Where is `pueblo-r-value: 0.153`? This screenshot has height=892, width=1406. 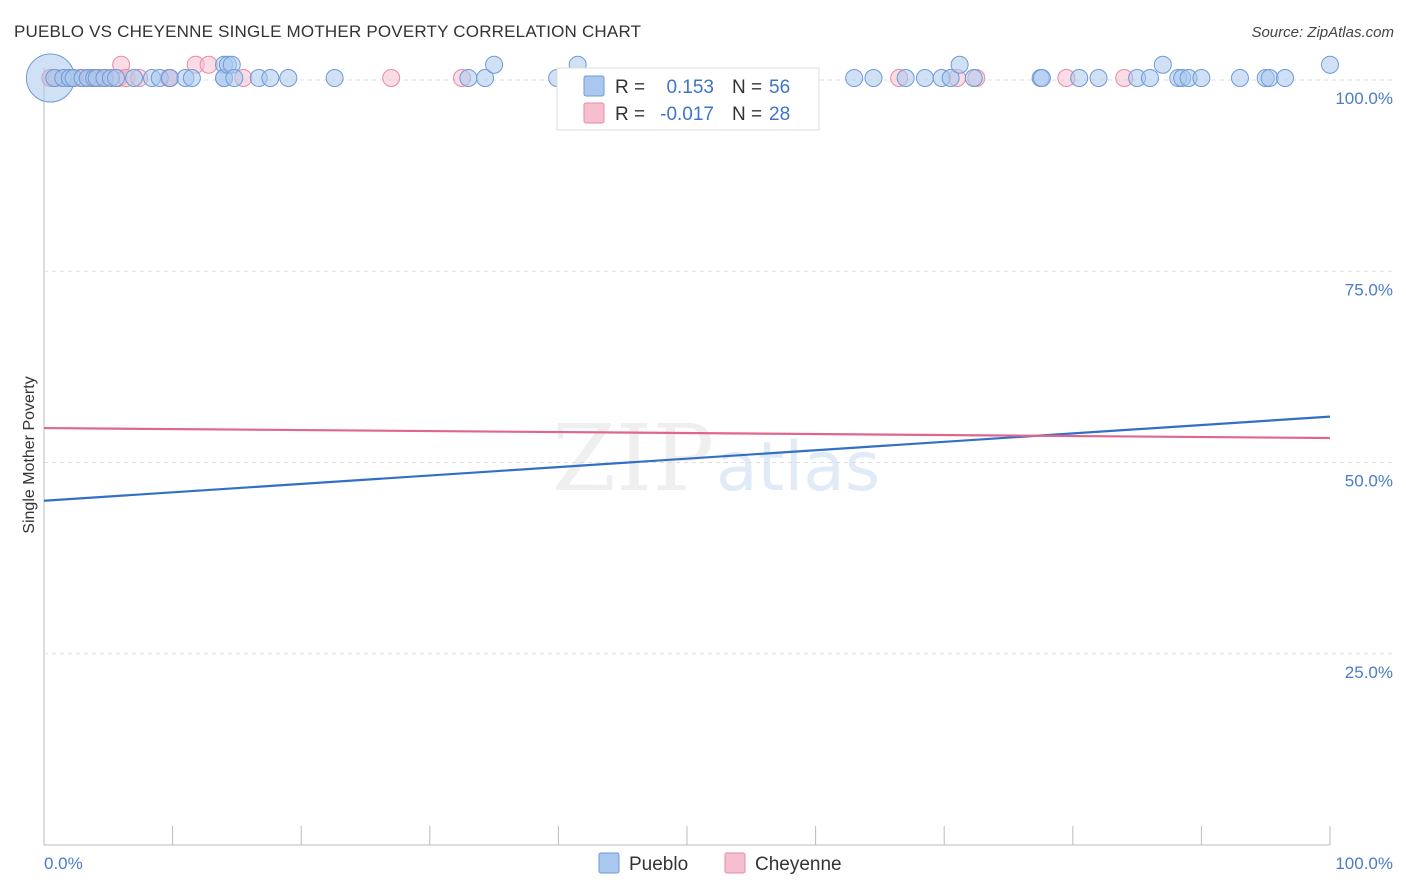
pueblo-r-value: 0.153 is located at coordinates (690, 87).